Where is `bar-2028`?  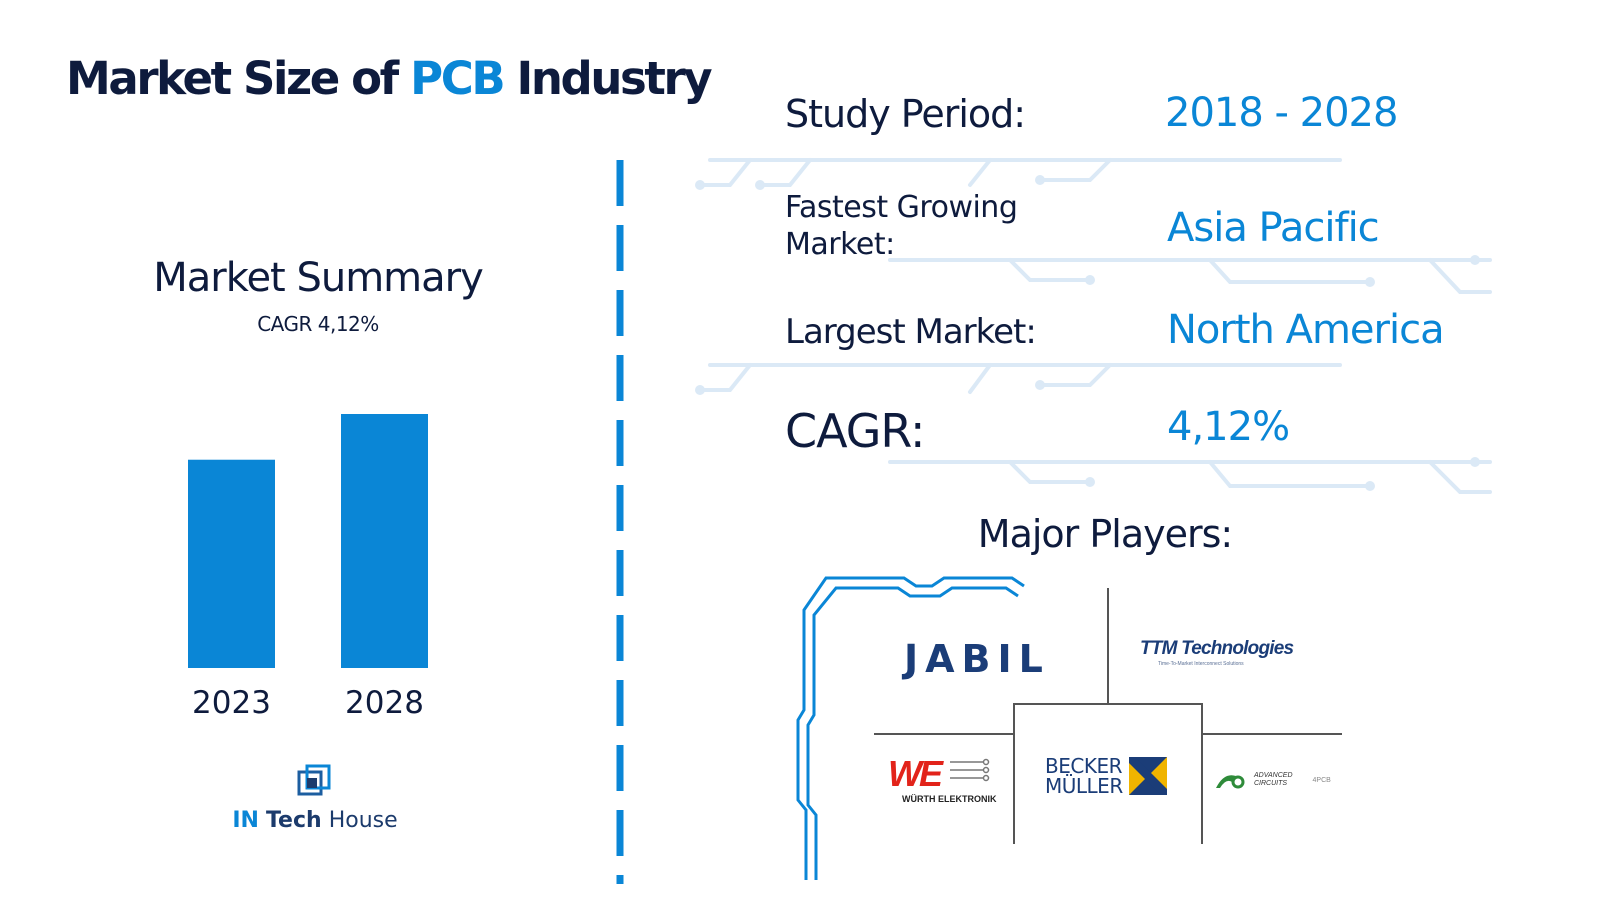 bar-2028 is located at coordinates (384, 541).